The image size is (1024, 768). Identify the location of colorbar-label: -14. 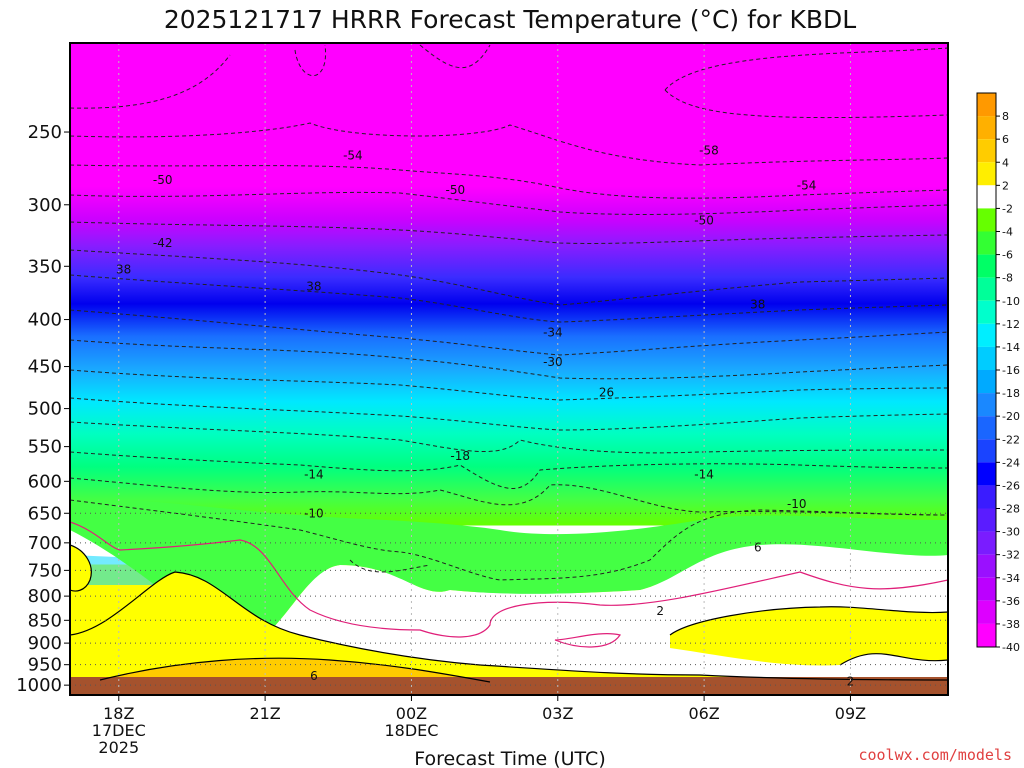
(1011, 347).